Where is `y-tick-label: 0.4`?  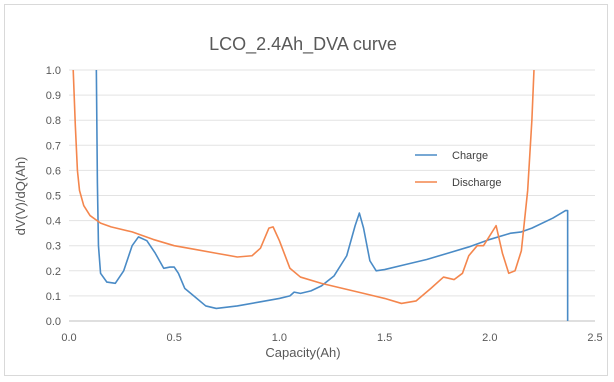 y-tick-label: 0.4 is located at coordinates (53, 222).